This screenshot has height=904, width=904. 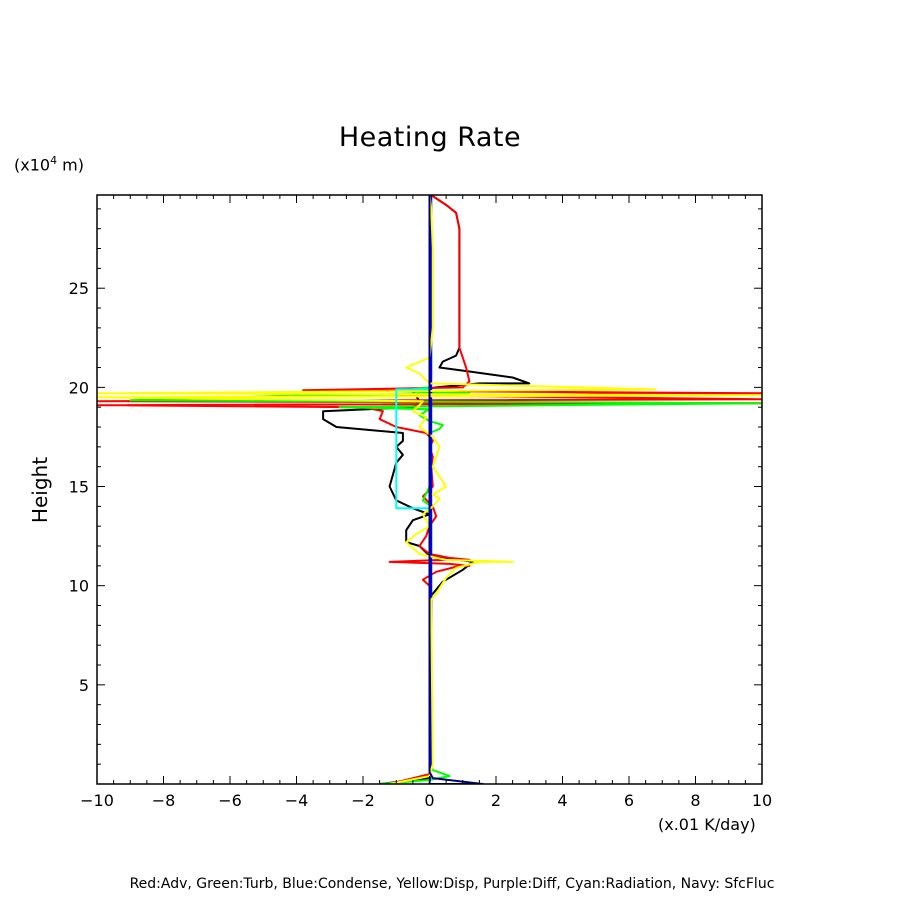 What do you see at coordinates (49, 164) in the screenshot?
I see `y-axis-unit: (x104 m)` at bounding box center [49, 164].